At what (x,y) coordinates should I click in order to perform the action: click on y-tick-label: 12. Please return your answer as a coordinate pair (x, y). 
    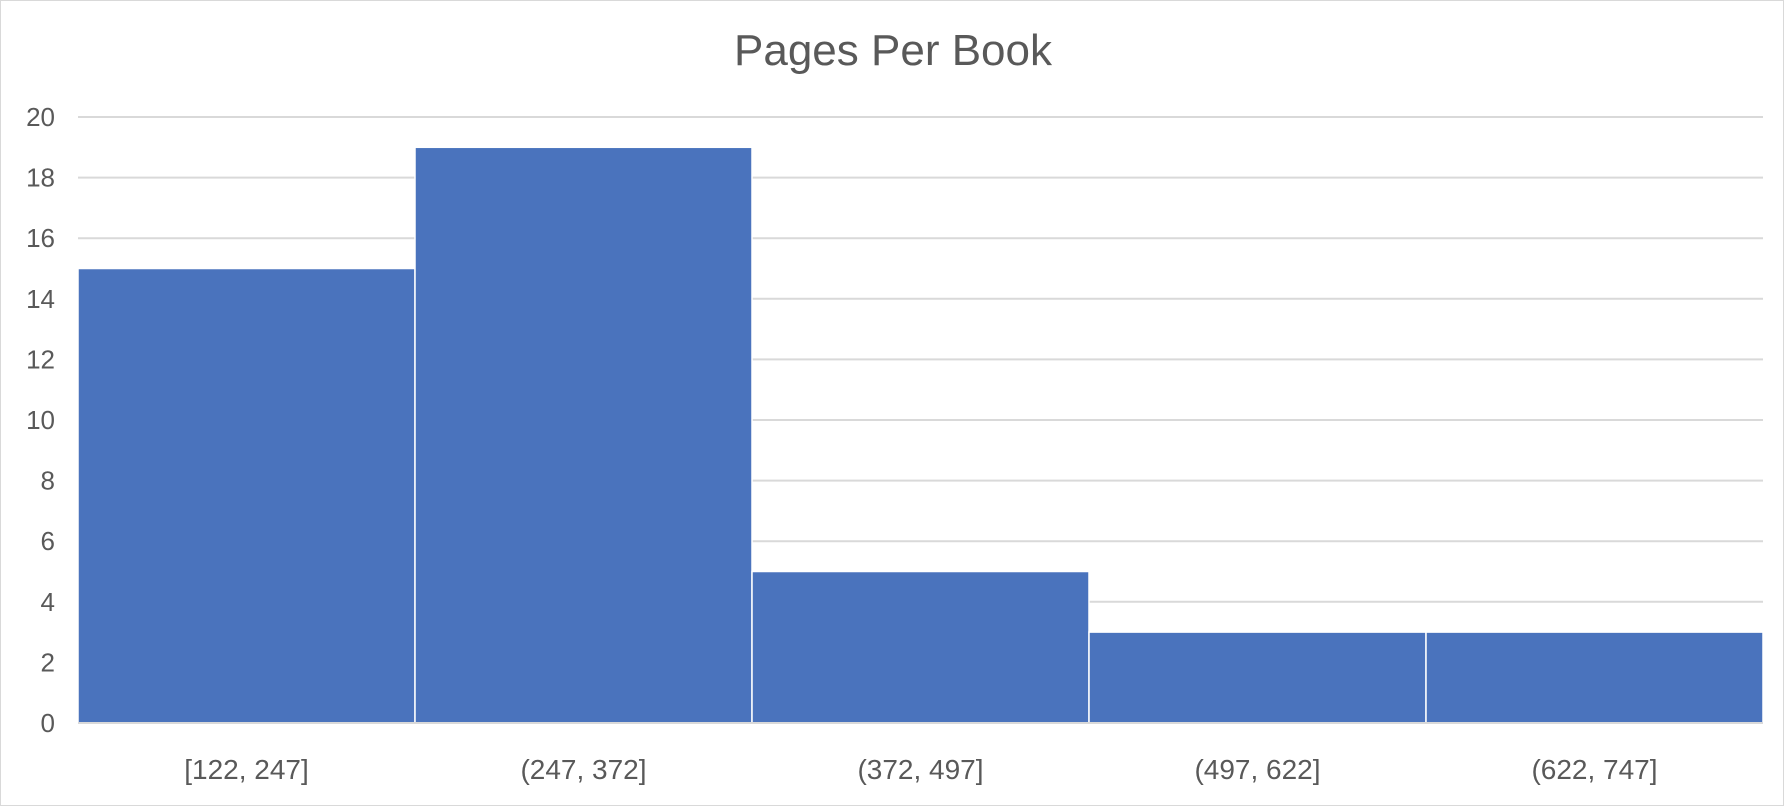
    Looking at the image, I should click on (40, 359).